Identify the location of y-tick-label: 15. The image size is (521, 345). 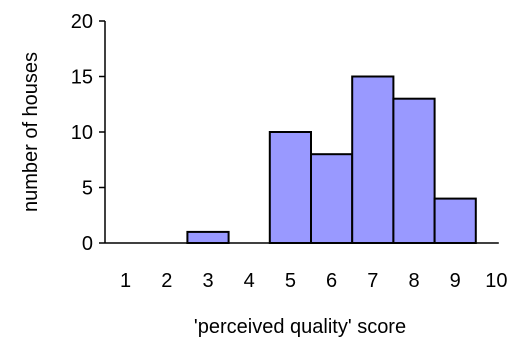
(82, 78).